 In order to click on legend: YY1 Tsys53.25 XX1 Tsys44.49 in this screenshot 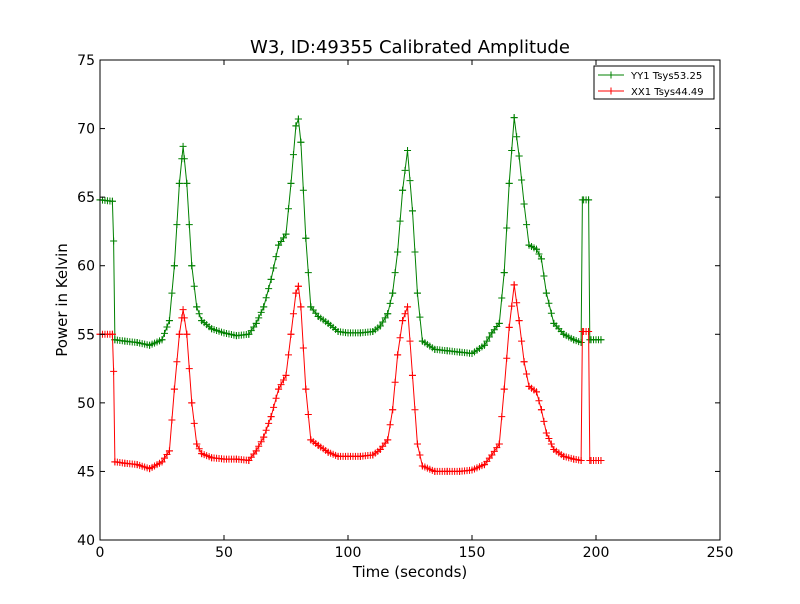, I will do `click(654, 82)`.